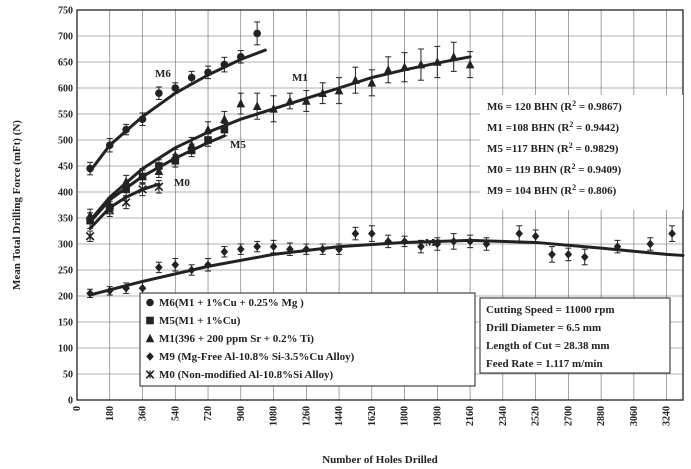 Image resolution: width=691 pixels, height=469 pixels. What do you see at coordinates (503, 416) in the screenshot?
I see `x-tick-label: 2340` at bounding box center [503, 416].